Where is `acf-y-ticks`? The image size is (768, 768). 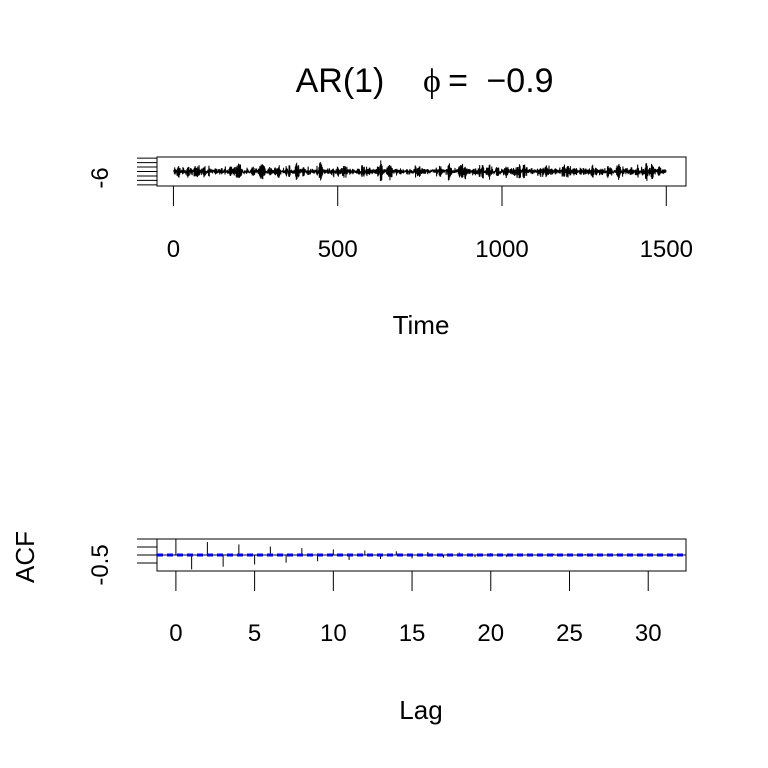 acf-y-ticks is located at coordinates (147, 551).